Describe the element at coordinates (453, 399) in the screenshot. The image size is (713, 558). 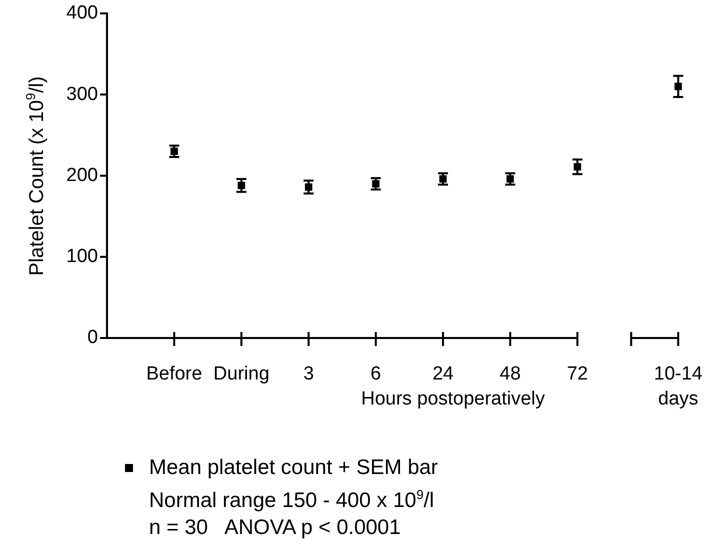
I see `x-axis-title: Hours postoperatively` at that location.